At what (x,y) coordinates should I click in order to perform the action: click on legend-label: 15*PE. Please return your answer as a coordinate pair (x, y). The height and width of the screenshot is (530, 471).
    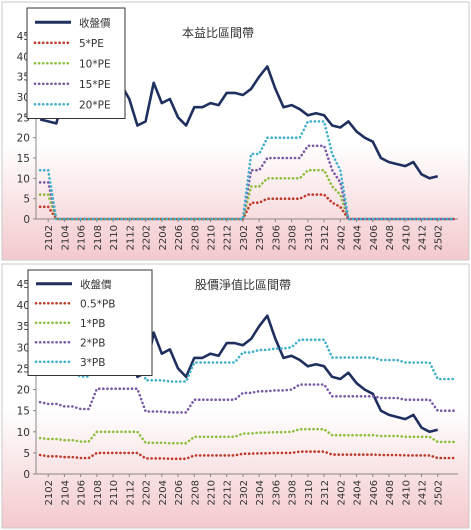
    Looking at the image, I should click on (95, 85).